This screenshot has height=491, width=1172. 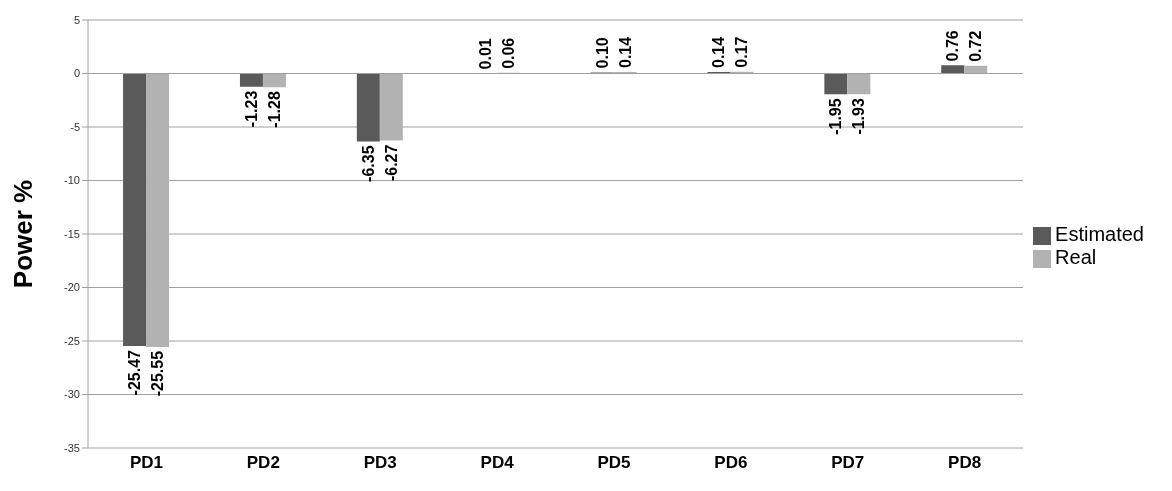 I want to click on data-label: -1.95, so click(x=836, y=116).